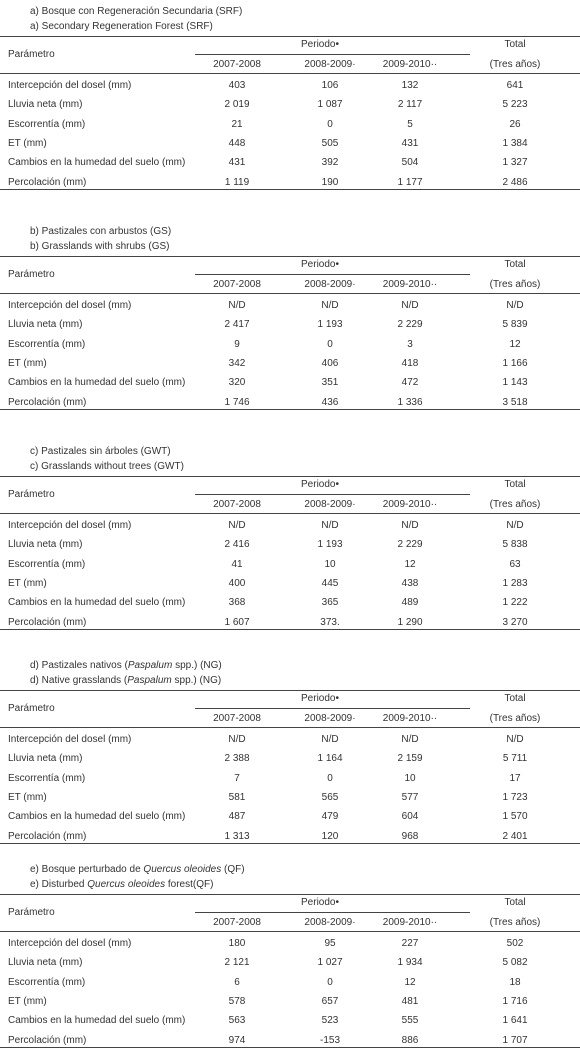 The width and height of the screenshot is (580, 1049). I want to click on cell: 5 838, so click(515, 545).